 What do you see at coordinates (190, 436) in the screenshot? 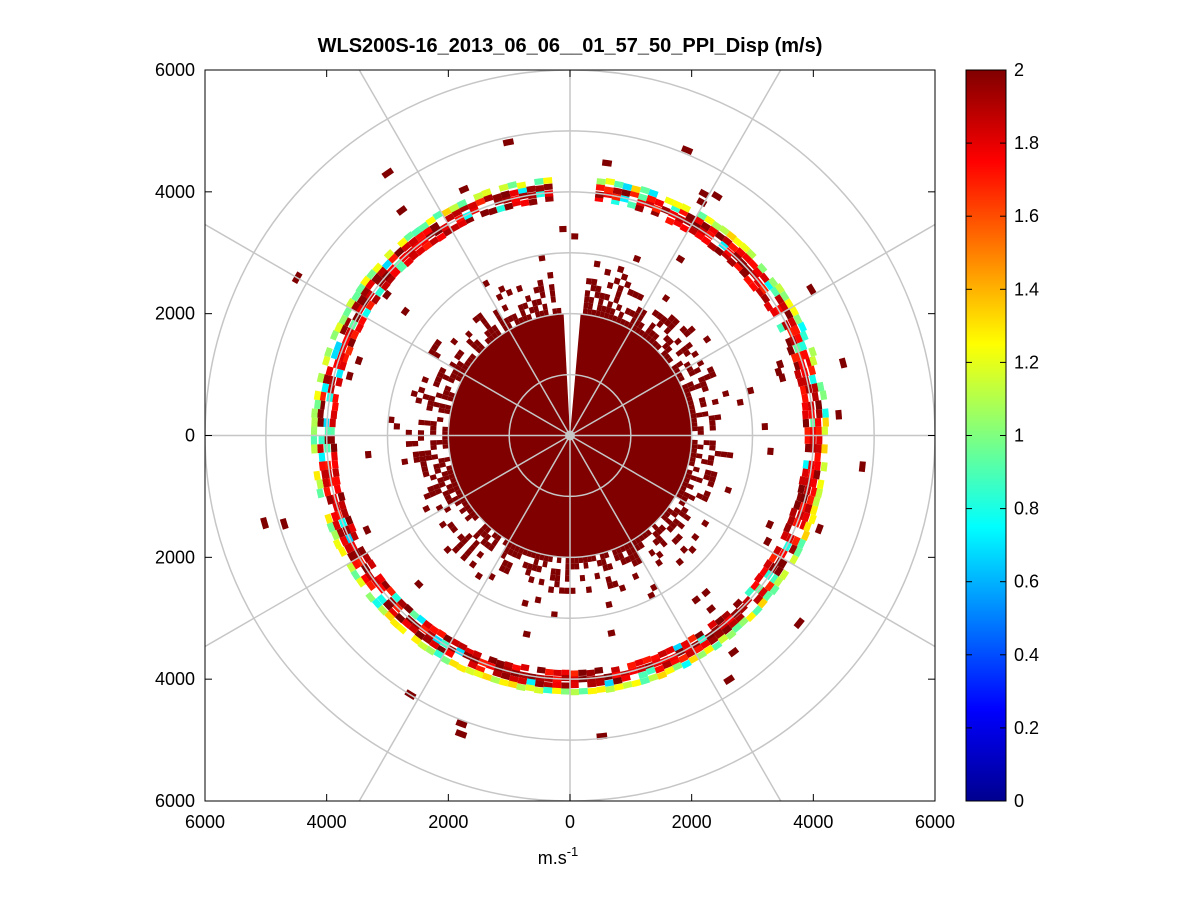
I see `y-tick-label: 0` at bounding box center [190, 436].